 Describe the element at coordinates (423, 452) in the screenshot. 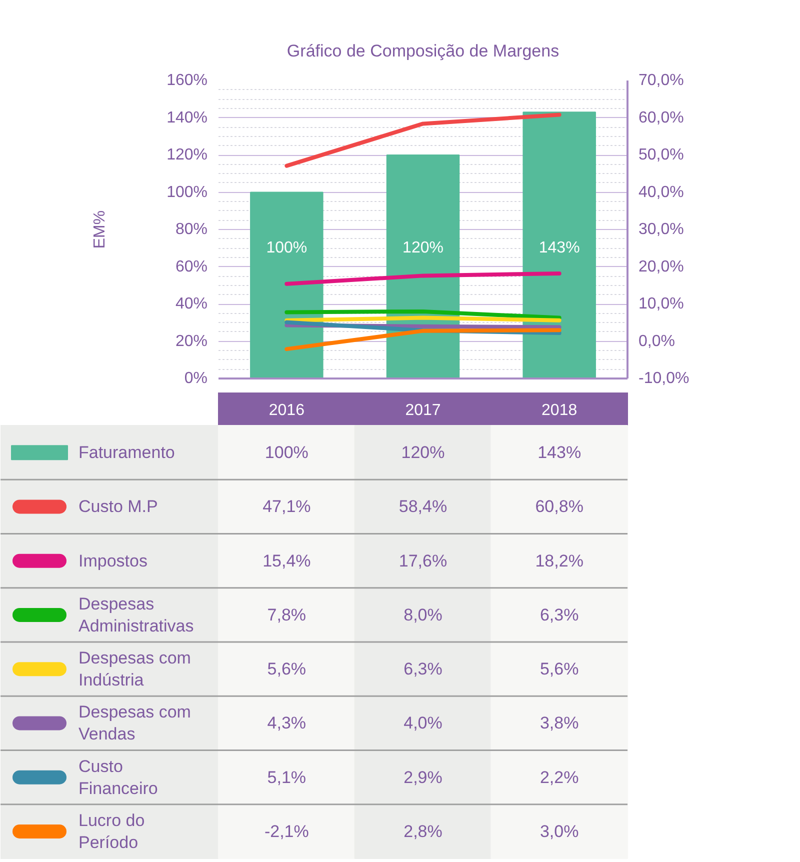

I see `data-label: 120%` at that location.